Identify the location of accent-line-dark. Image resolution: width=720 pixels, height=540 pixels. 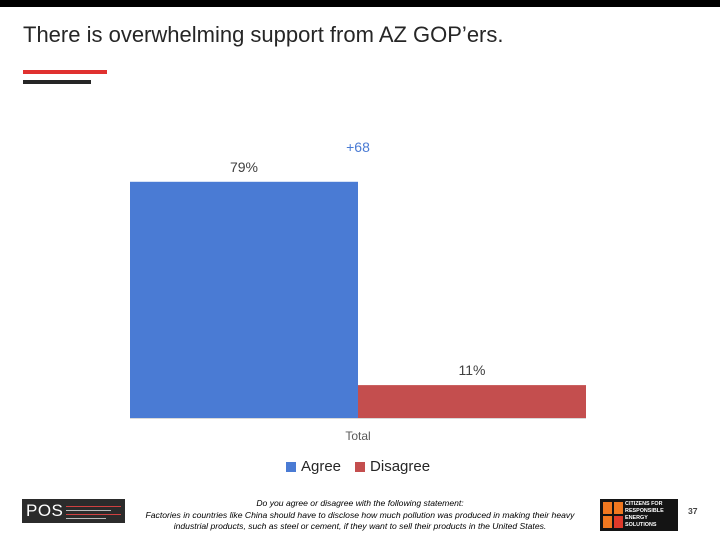
(57, 82).